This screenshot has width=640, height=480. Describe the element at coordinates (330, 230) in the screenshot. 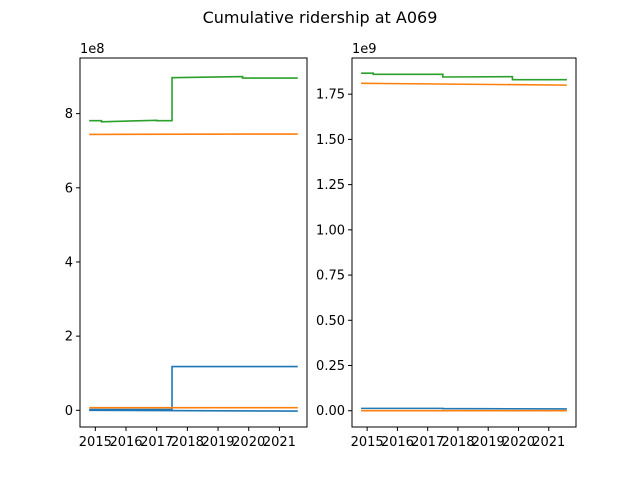

I see `y-tick-label: 1.00` at that location.